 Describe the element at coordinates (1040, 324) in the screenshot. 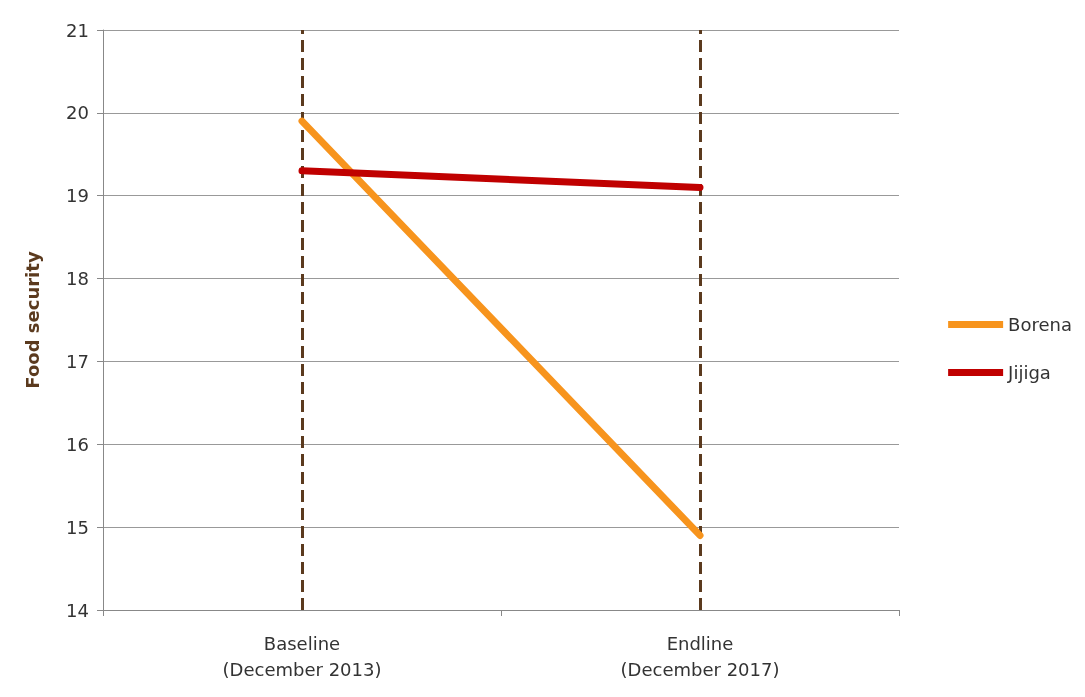

I see `legend-label: Borena` at that location.